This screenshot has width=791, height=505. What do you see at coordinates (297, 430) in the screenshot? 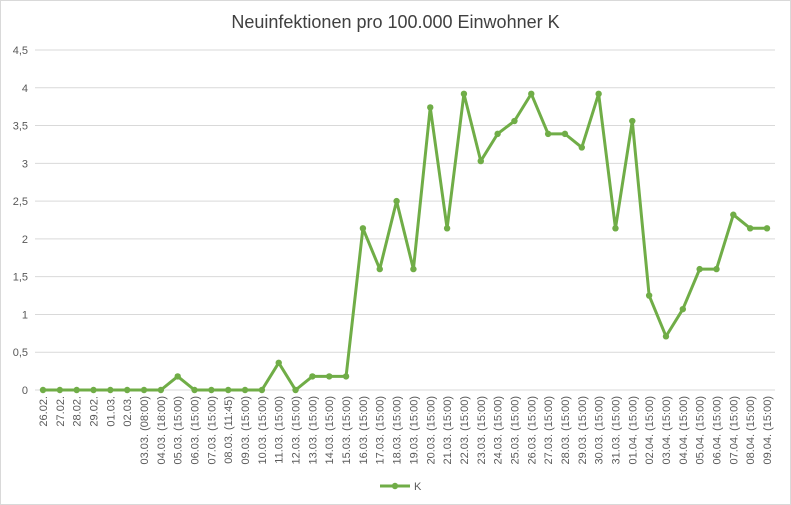
I see `x-tick-label: 12.03. (15:00)` at bounding box center [297, 430].